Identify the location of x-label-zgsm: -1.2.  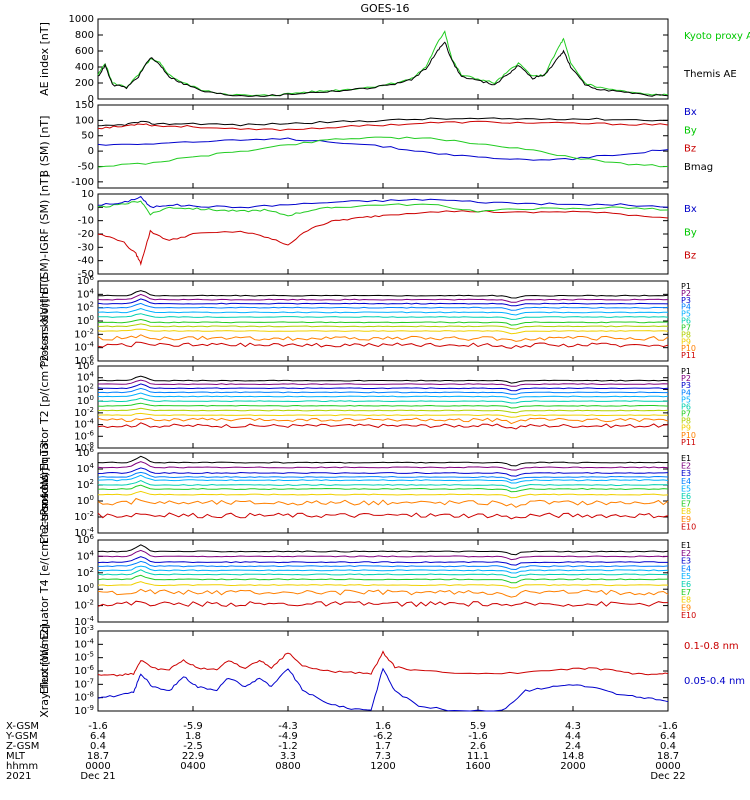
(288, 746).